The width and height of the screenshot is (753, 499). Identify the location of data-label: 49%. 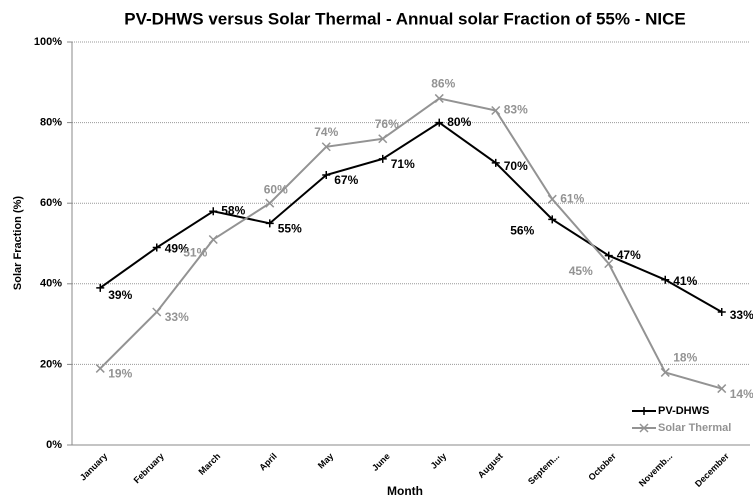
(177, 249).